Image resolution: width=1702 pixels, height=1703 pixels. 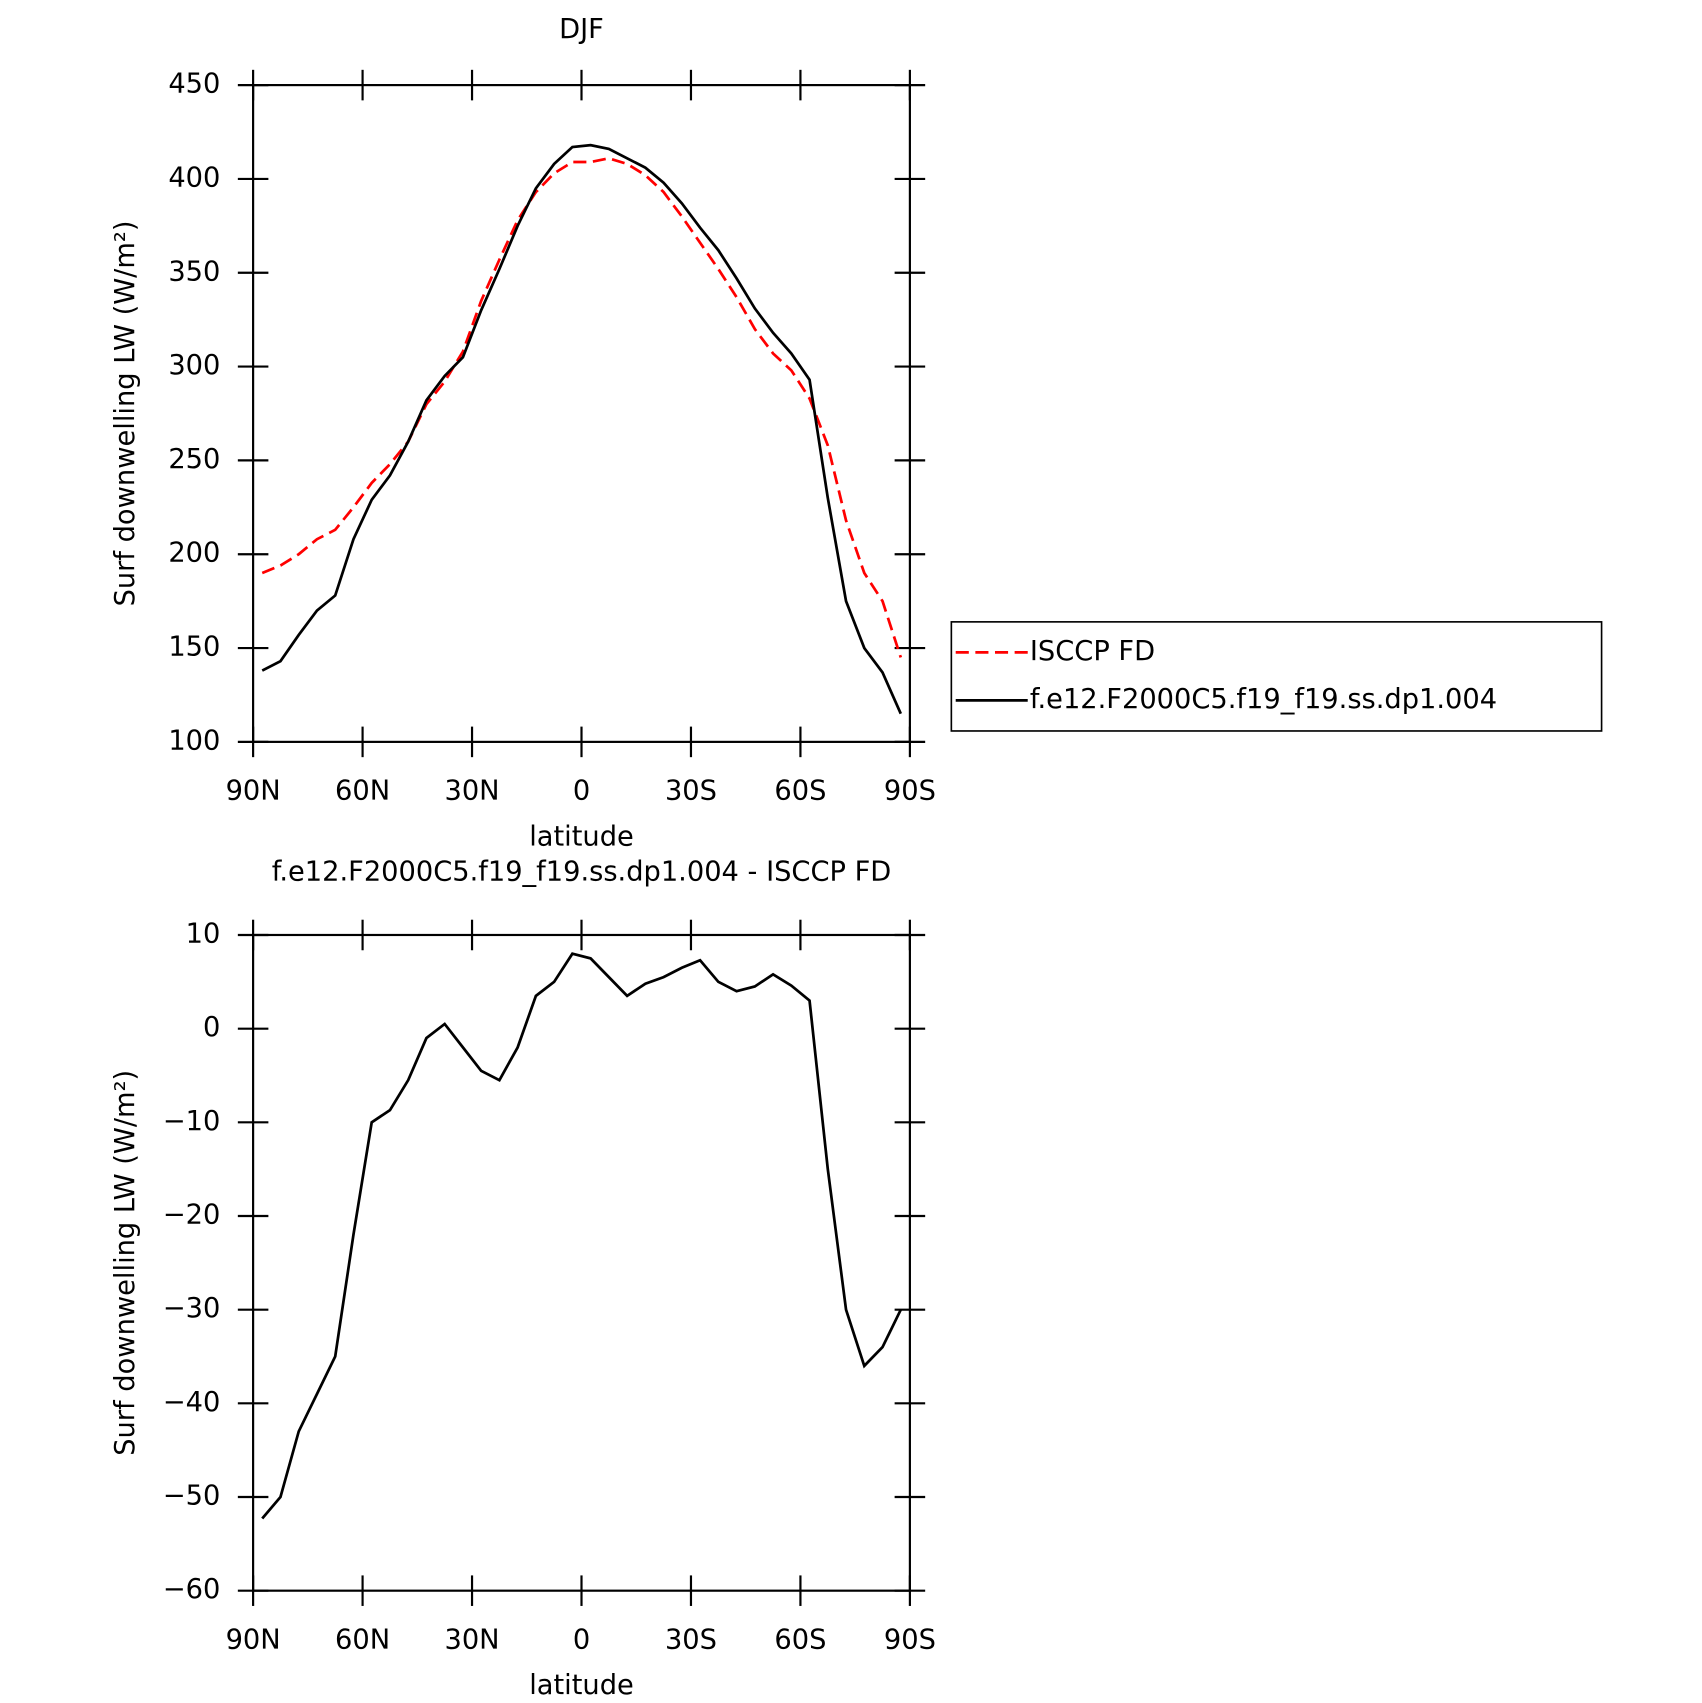 What do you see at coordinates (194, 647) in the screenshot?
I see `y-tick-label: 150` at bounding box center [194, 647].